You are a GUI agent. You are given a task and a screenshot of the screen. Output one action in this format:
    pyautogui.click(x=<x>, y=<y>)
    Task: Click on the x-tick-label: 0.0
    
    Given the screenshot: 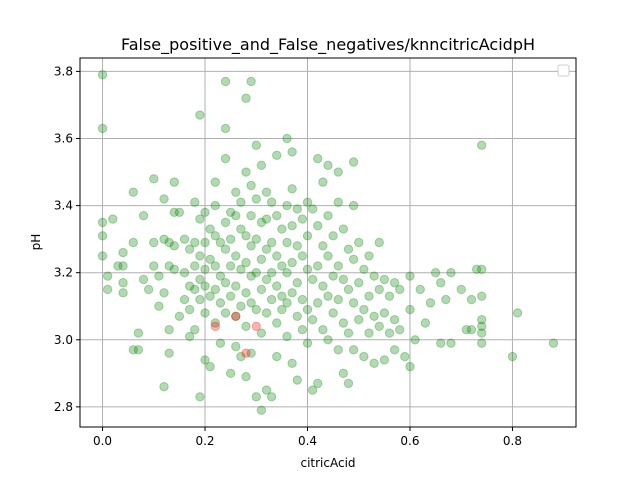 What is the action you would take?
    pyautogui.click(x=102, y=441)
    